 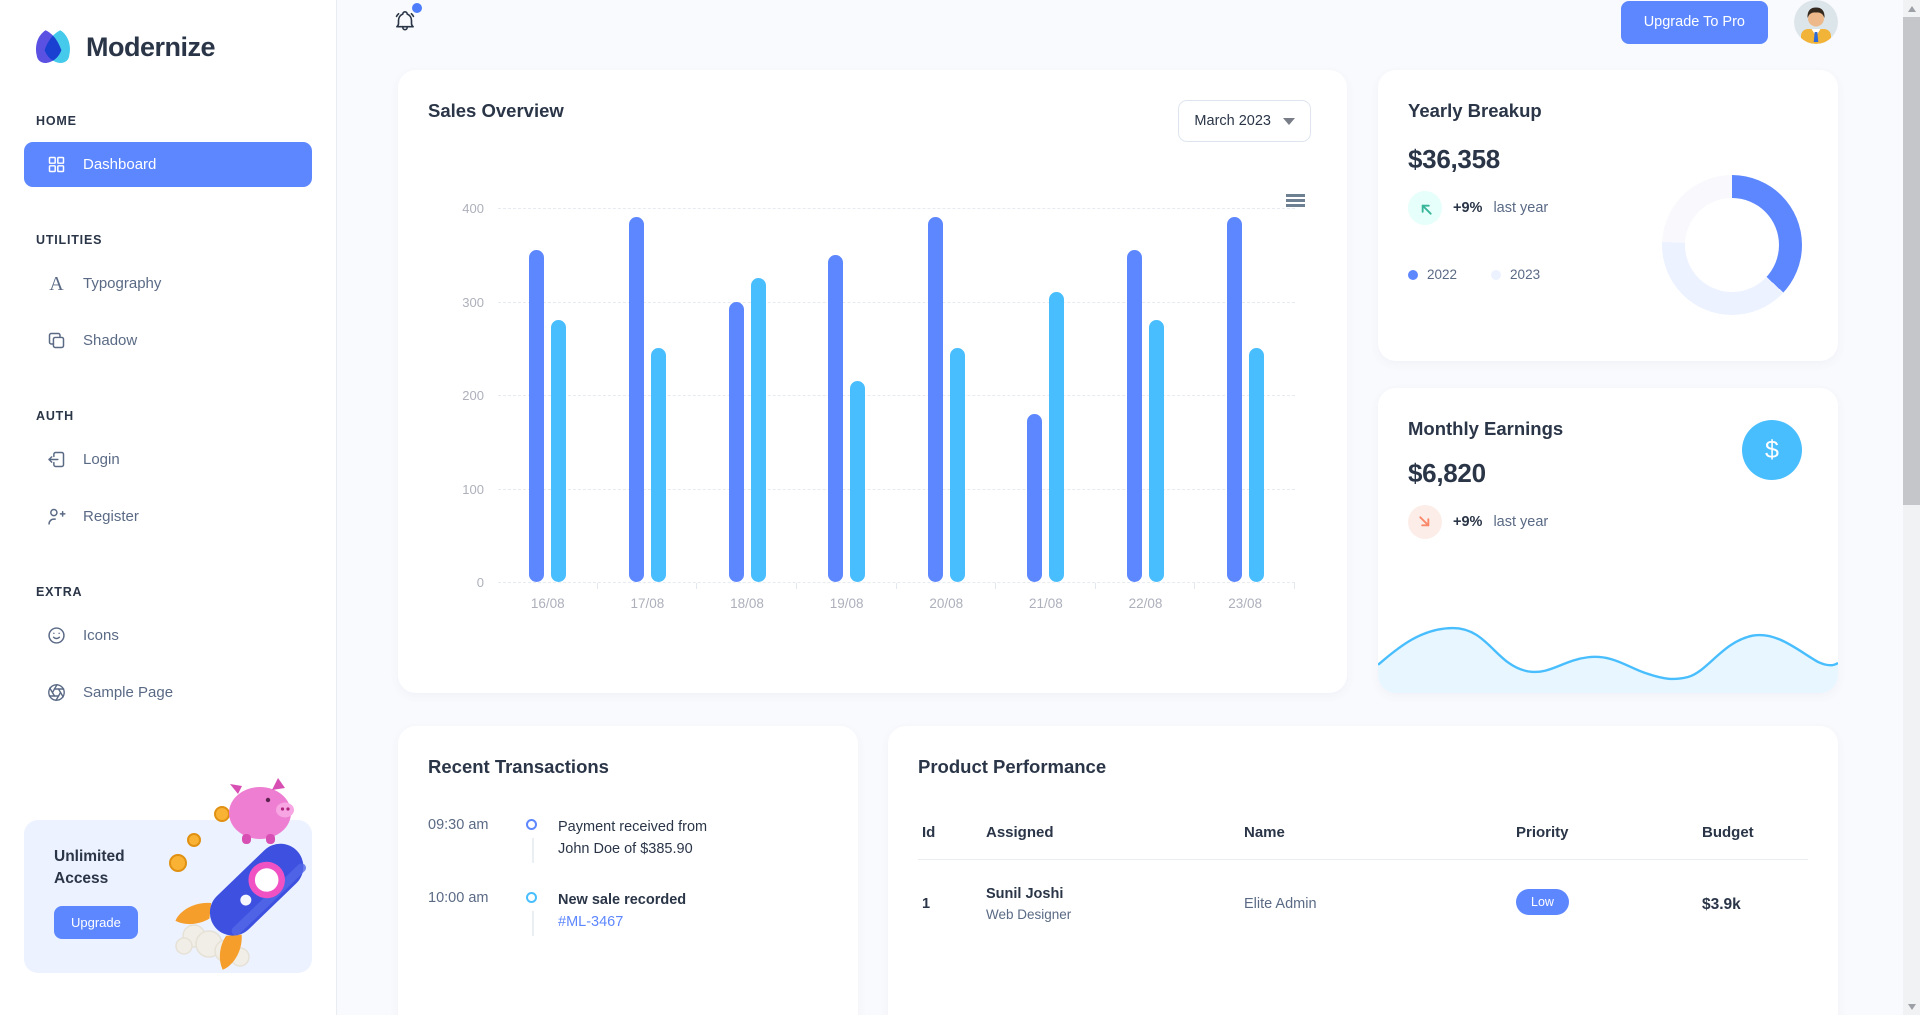 I want to click on cell-assigned-name: Sunil Joshi, so click(x=1025, y=894).